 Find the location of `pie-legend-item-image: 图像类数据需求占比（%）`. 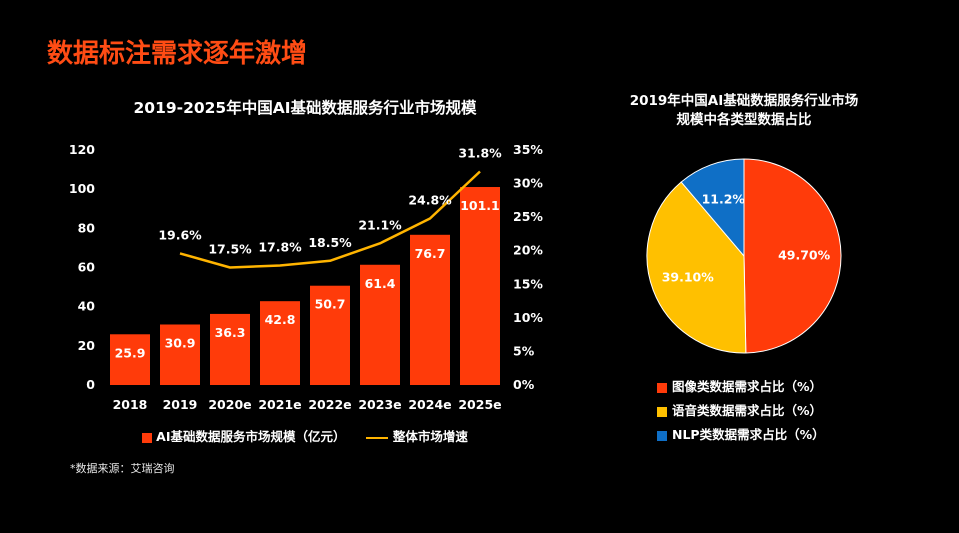

pie-legend-item-image: 图像类数据需求占比（%） is located at coordinates (741, 387).